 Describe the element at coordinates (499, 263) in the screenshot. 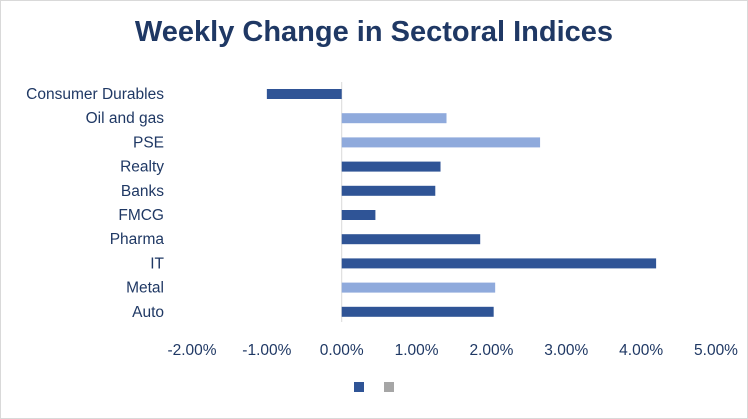

I see `bar-it` at that location.